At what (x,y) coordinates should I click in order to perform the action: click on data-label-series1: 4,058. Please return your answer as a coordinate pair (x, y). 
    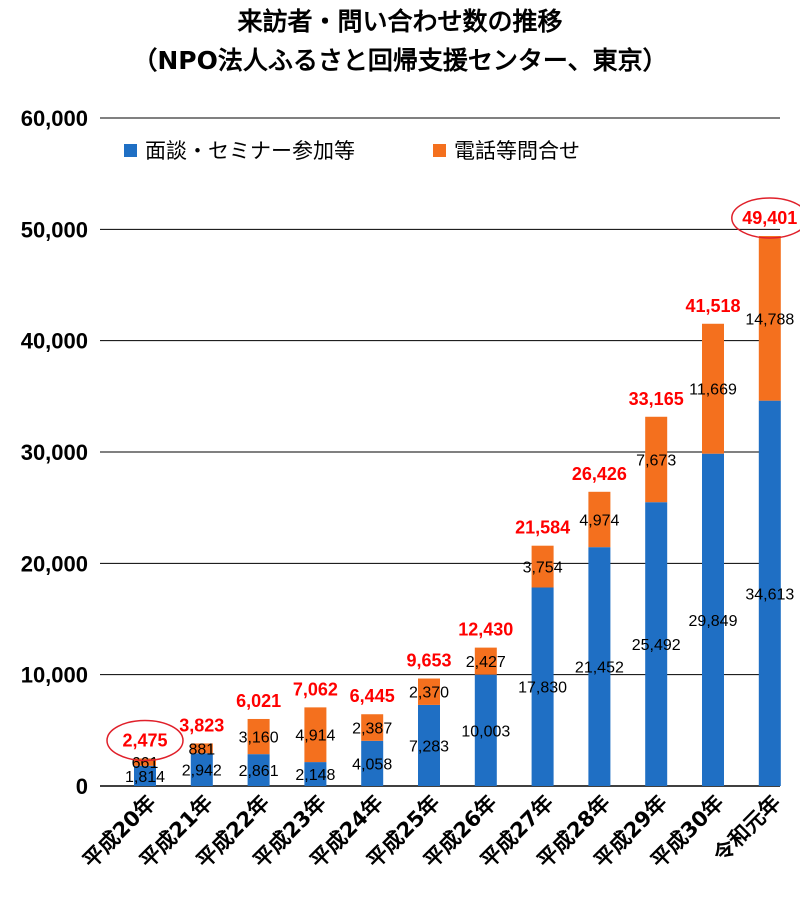
    Looking at the image, I should click on (372, 764).